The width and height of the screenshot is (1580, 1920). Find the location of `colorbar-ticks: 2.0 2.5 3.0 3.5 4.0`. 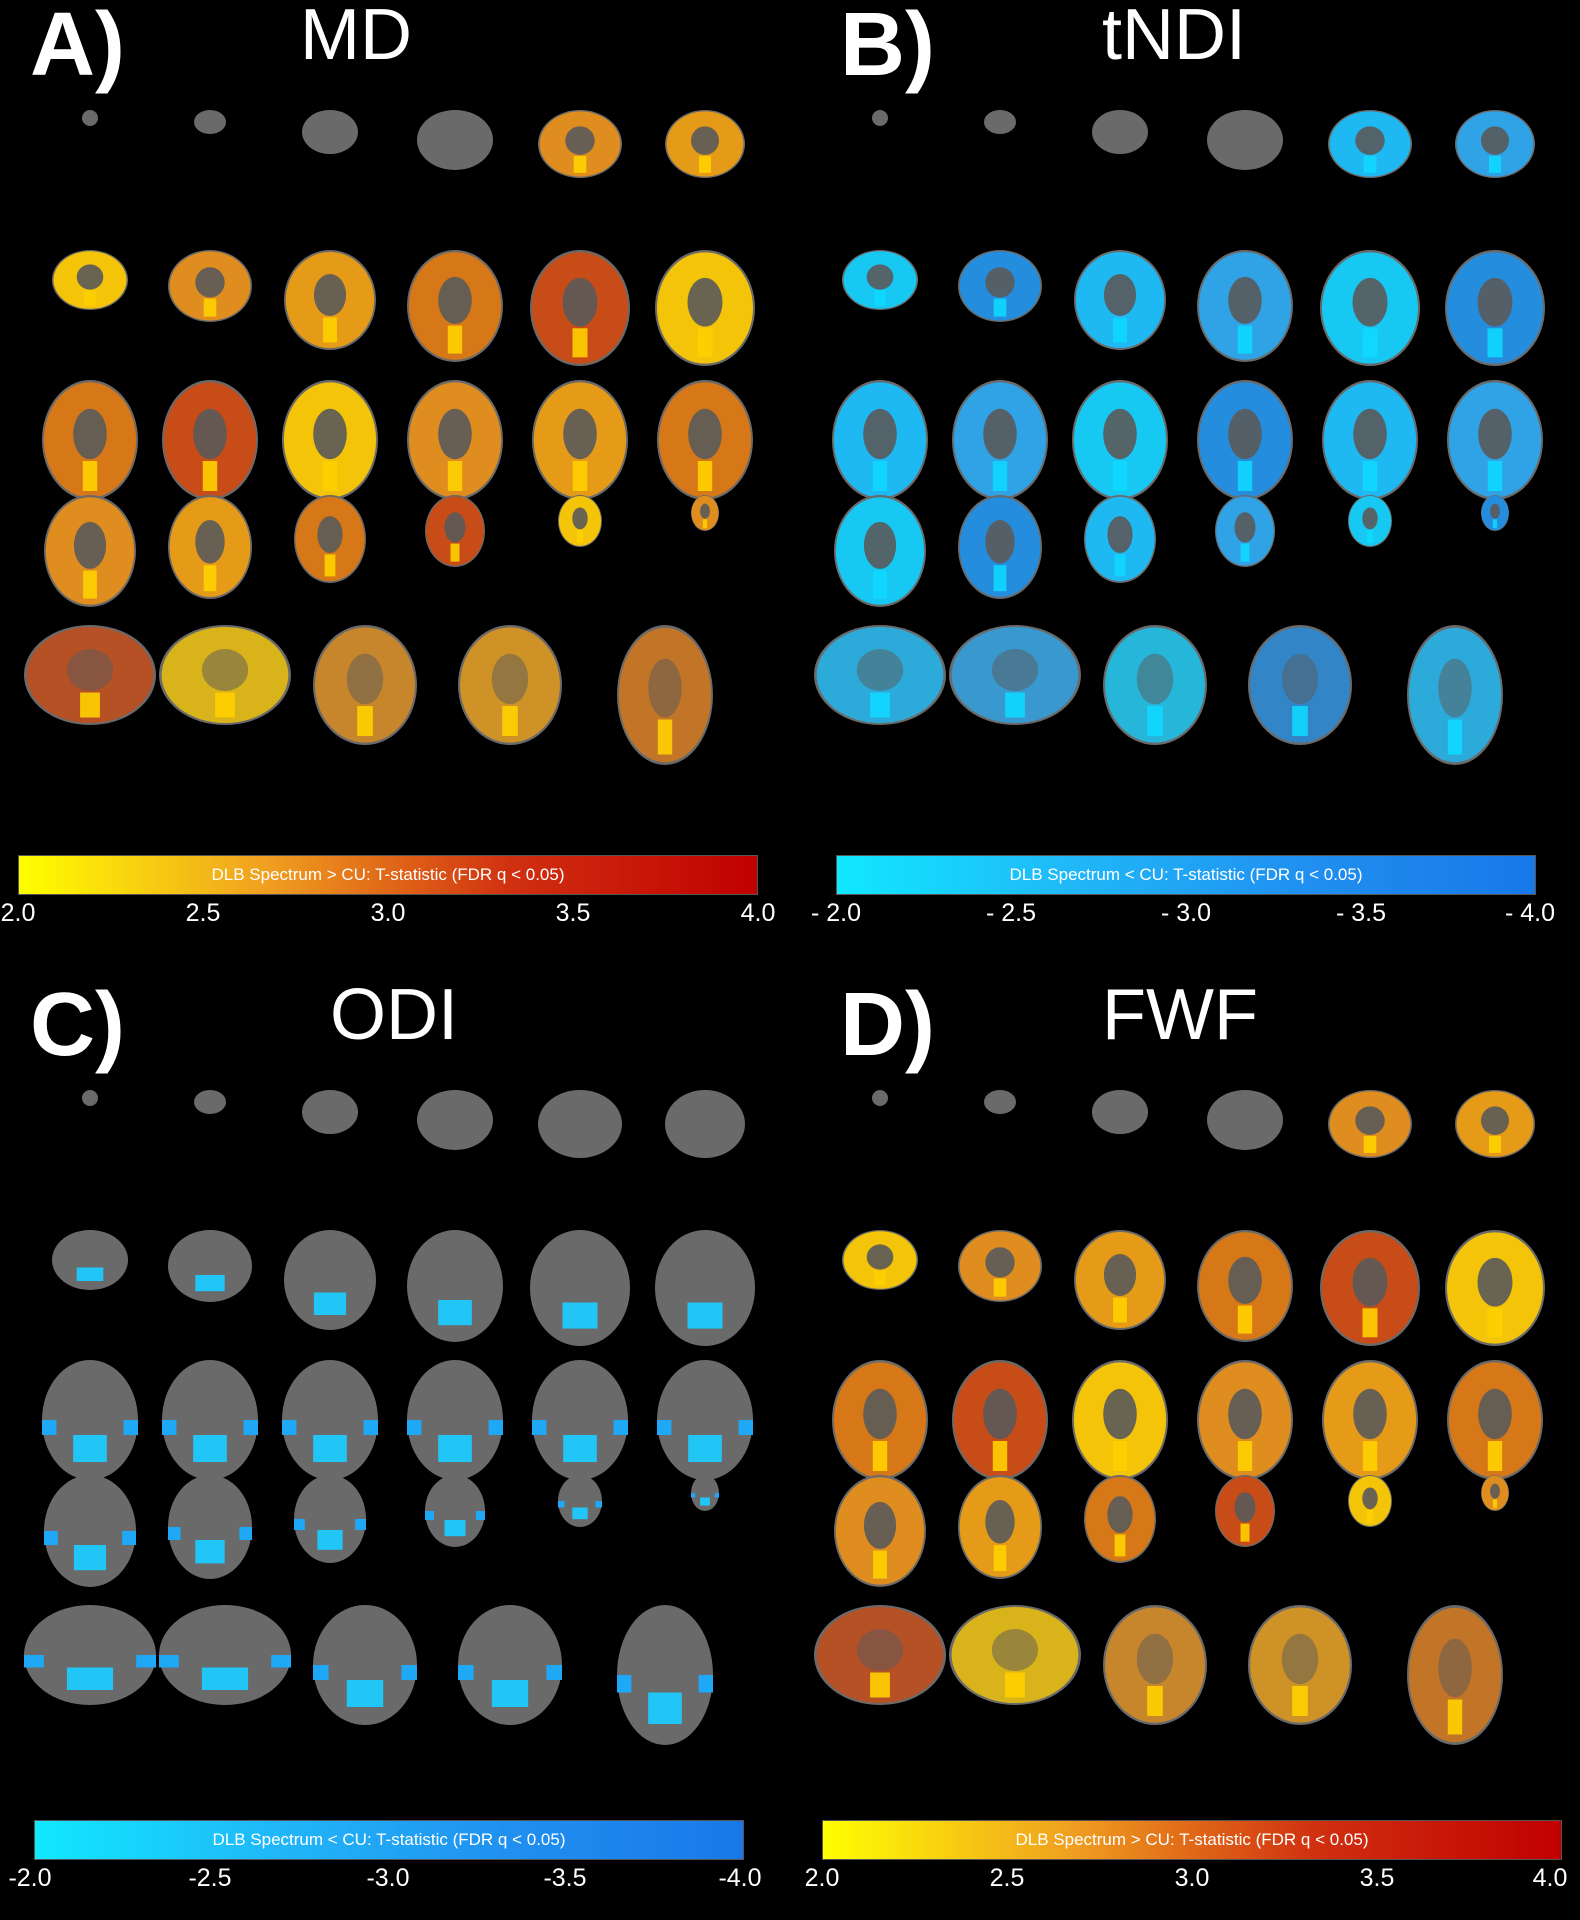

colorbar-ticks: 2.0 2.5 3.0 3.5 4.0 is located at coordinates (395, 915).